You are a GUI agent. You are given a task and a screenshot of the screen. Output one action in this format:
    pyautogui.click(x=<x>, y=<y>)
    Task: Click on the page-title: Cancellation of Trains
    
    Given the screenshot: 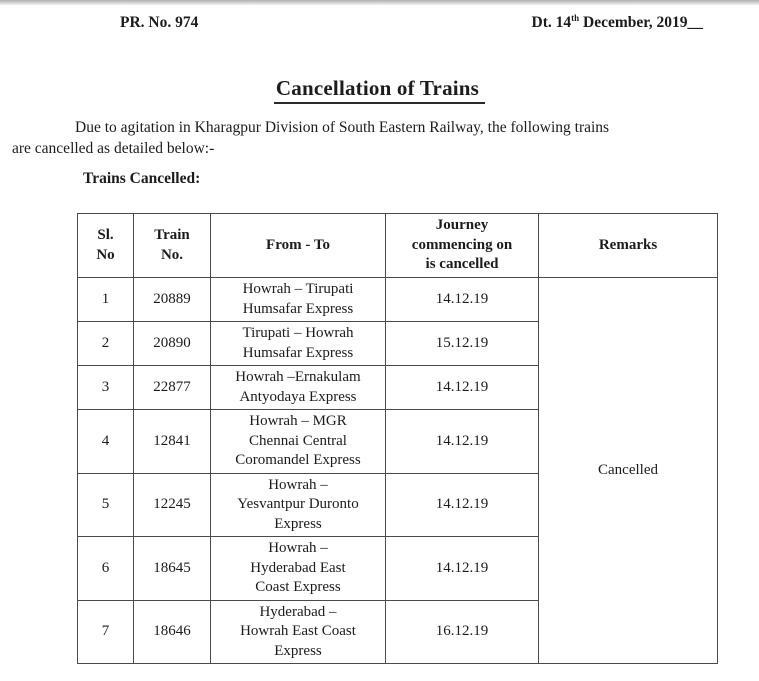 What is the action you would take?
    pyautogui.click(x=379, y=90)
    